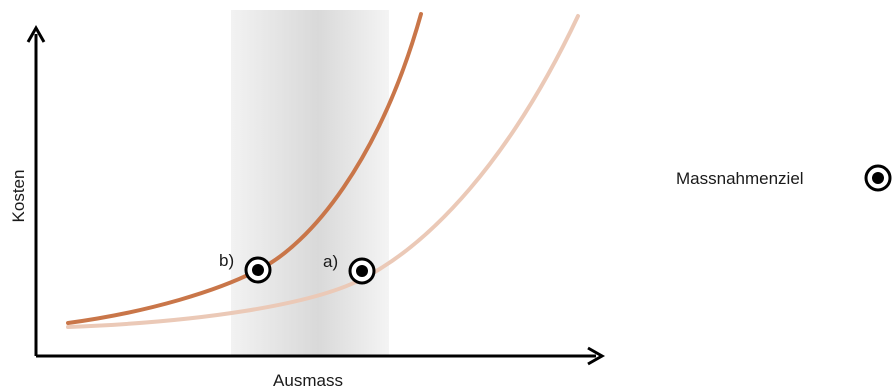 This screenshot has width=894, height=390. I want to click on y-axis-label: Kosten, so click(18, 196).